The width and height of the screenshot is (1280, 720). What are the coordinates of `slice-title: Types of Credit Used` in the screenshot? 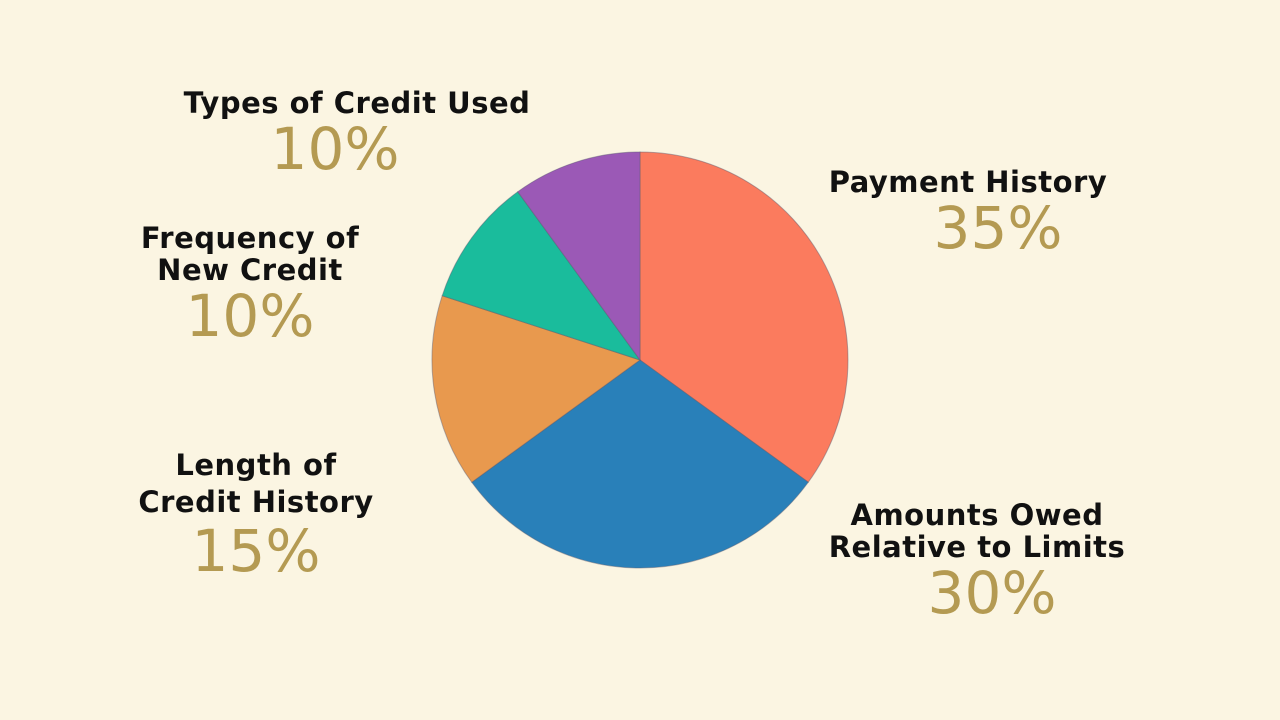 It's located at (357, 103).